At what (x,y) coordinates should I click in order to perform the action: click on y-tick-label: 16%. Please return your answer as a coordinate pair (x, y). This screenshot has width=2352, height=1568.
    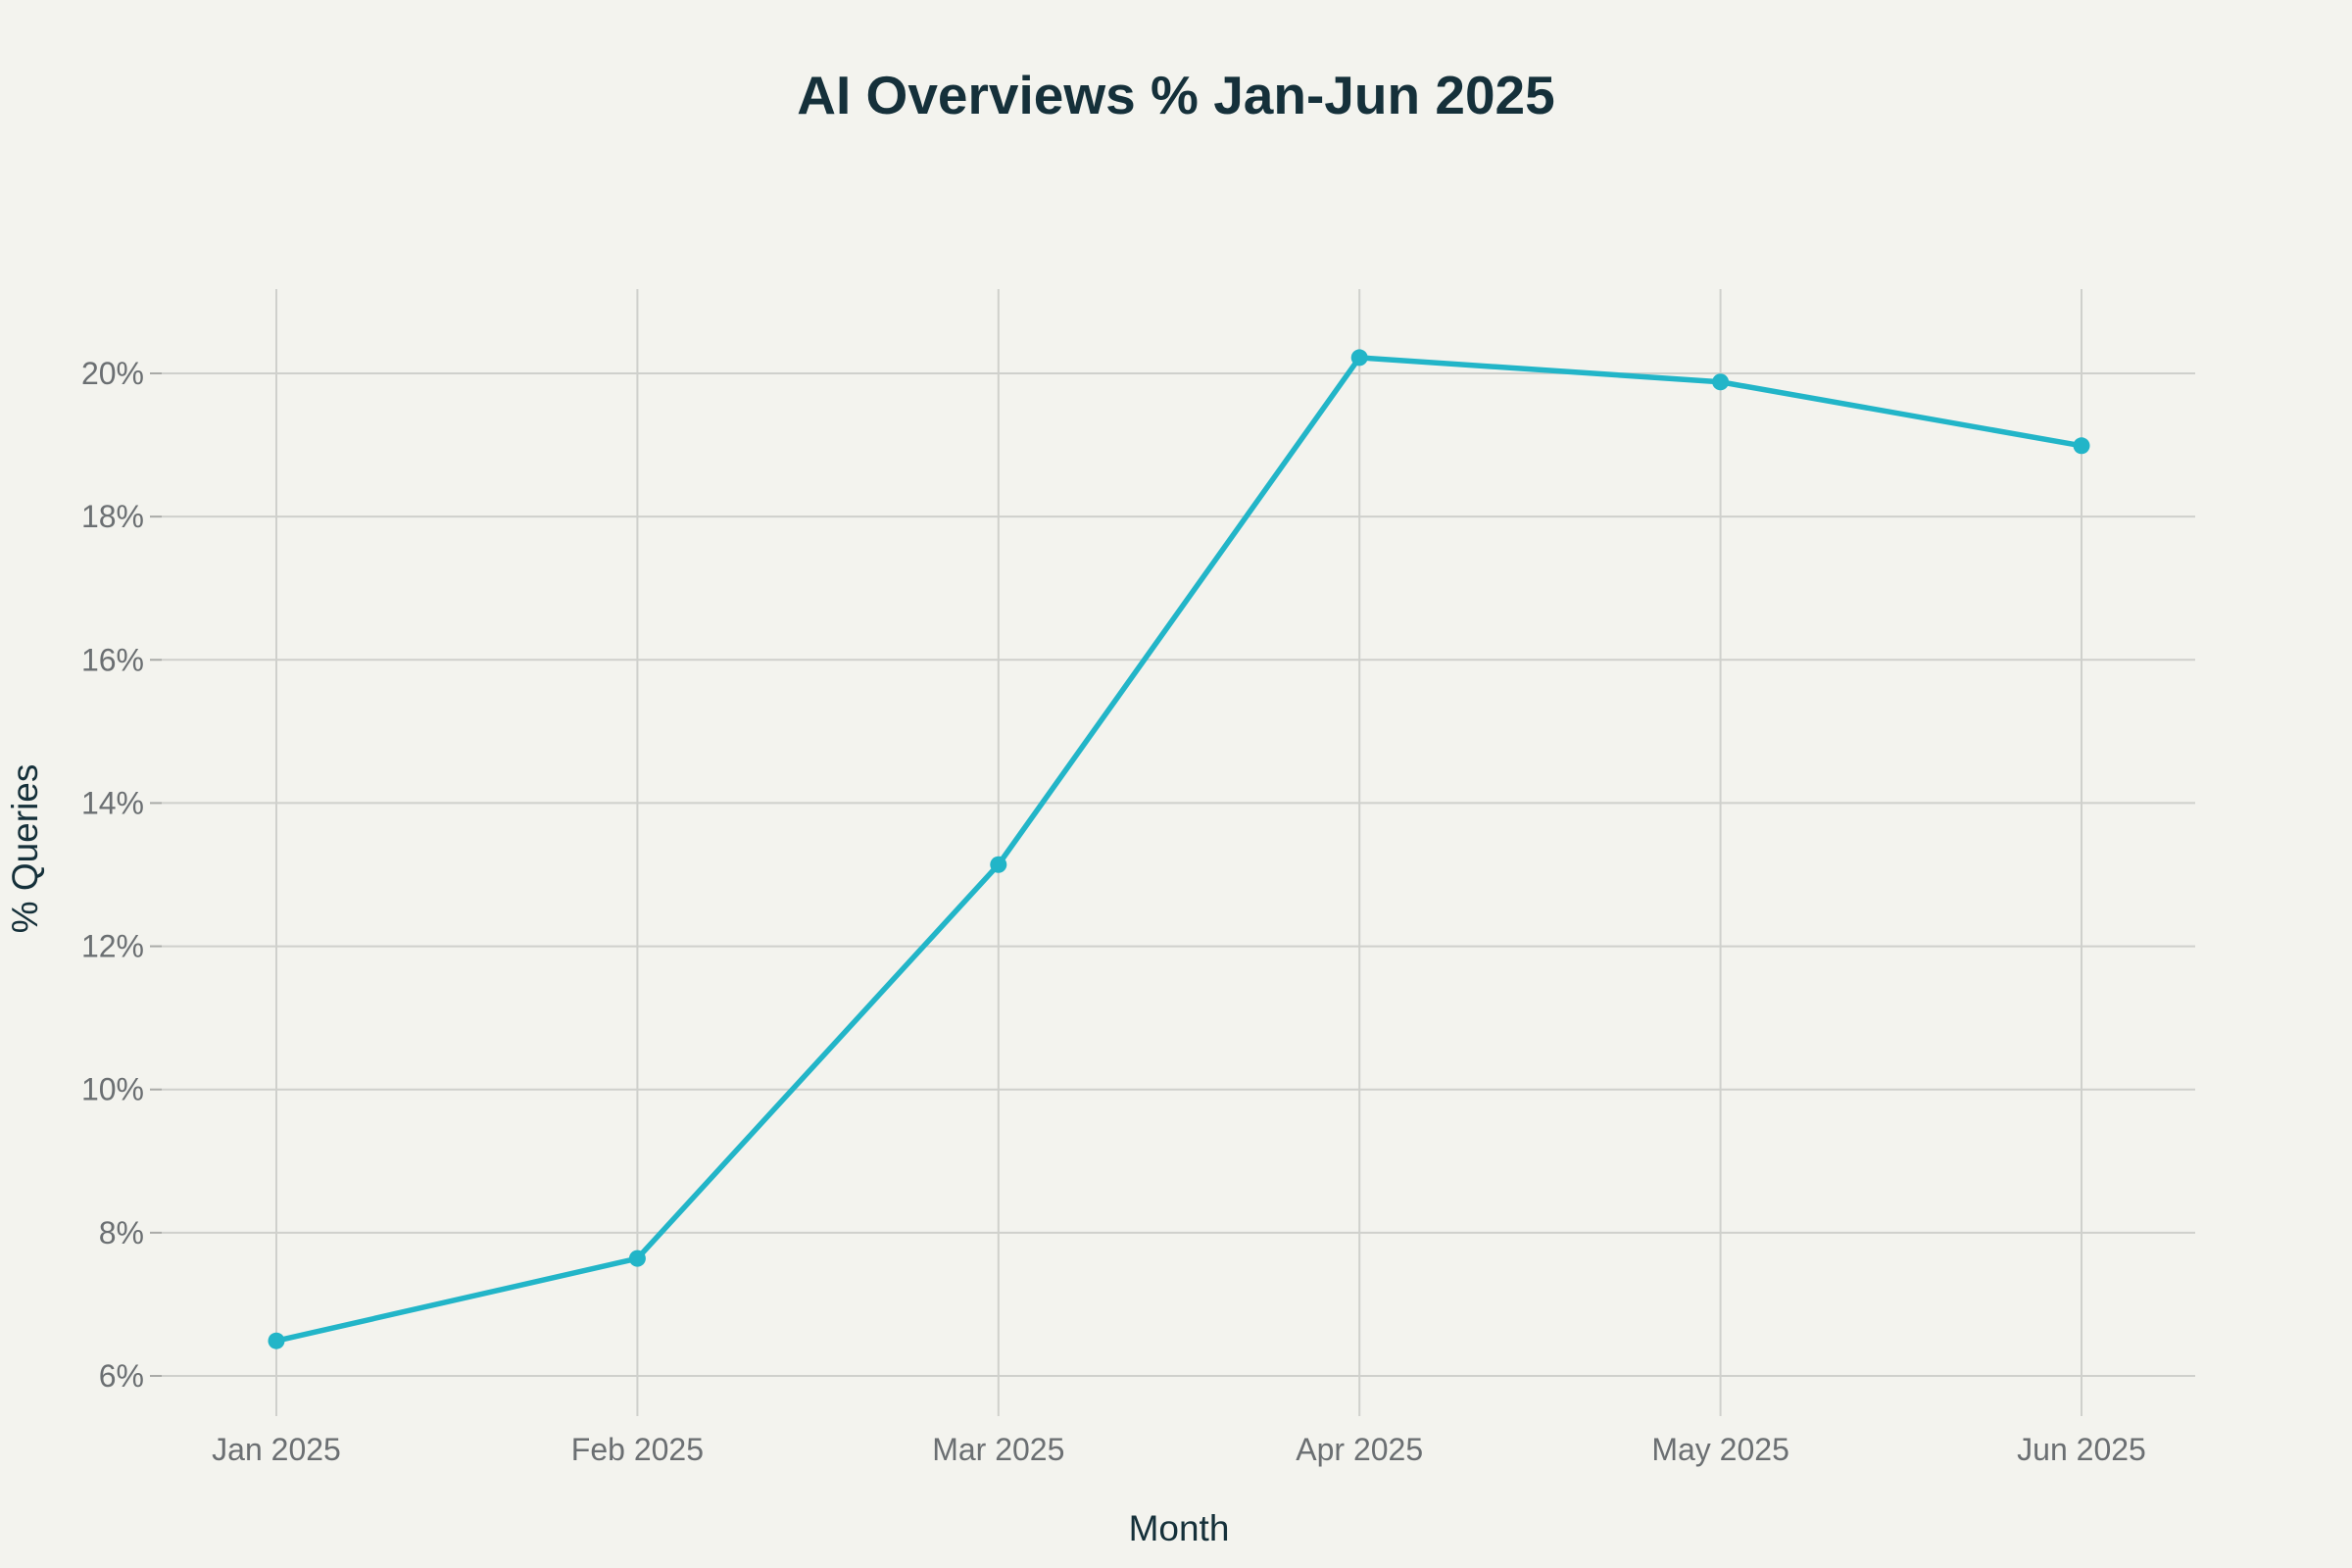
    Looking at the image, I should click on (112, 659).